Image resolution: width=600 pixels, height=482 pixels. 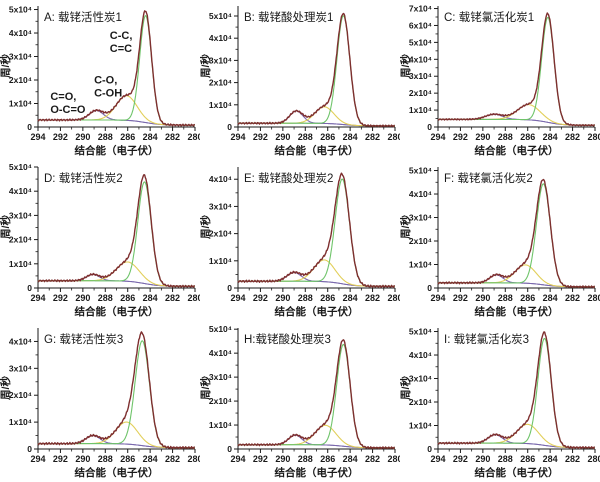 I want to click on panel-title: A: 载铑活性炭1, so click(x=83, y=17).